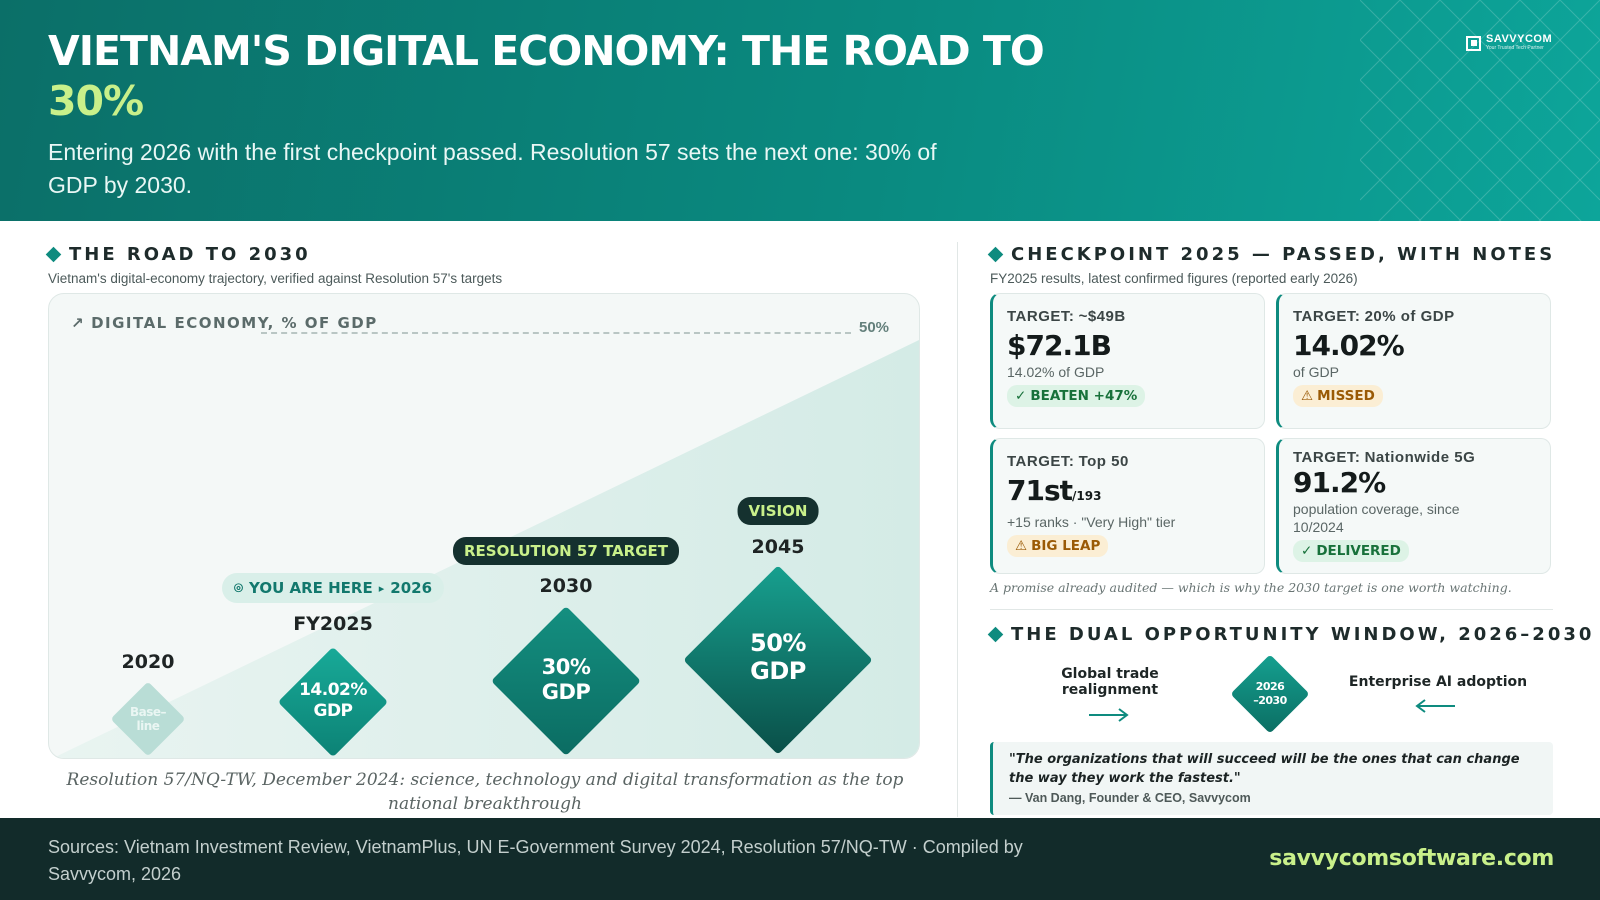 The image size is (1600, 900). What do you see at coordinates (1283, 254) in the screenshot?
I see `checkpoint-heading-text: CHECKPOINT 2025 — PASSED, WITH NOTES` at bounding box center [1283, 254].